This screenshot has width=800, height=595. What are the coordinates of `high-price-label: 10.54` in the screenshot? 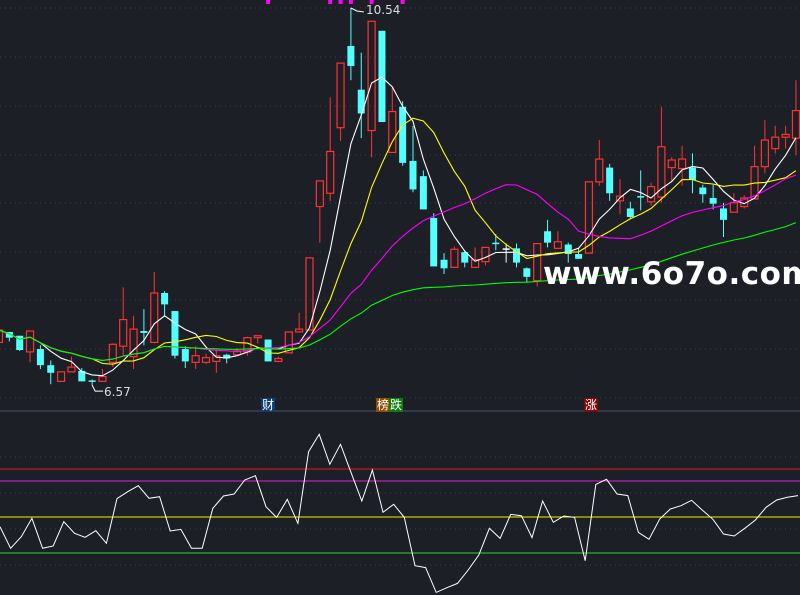 It's located at (383, 10).